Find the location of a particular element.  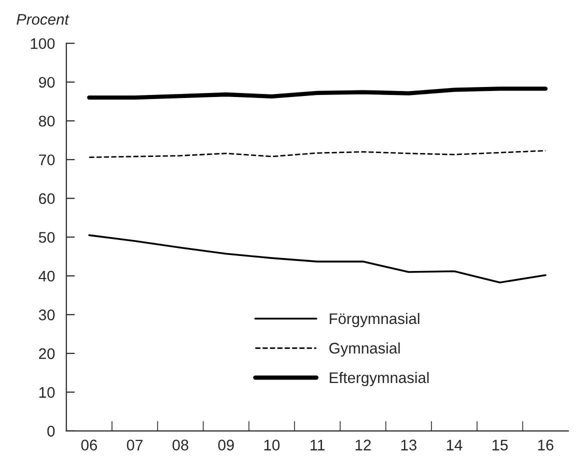

x-tick-label: 16 is located at coordinates (546, 445).